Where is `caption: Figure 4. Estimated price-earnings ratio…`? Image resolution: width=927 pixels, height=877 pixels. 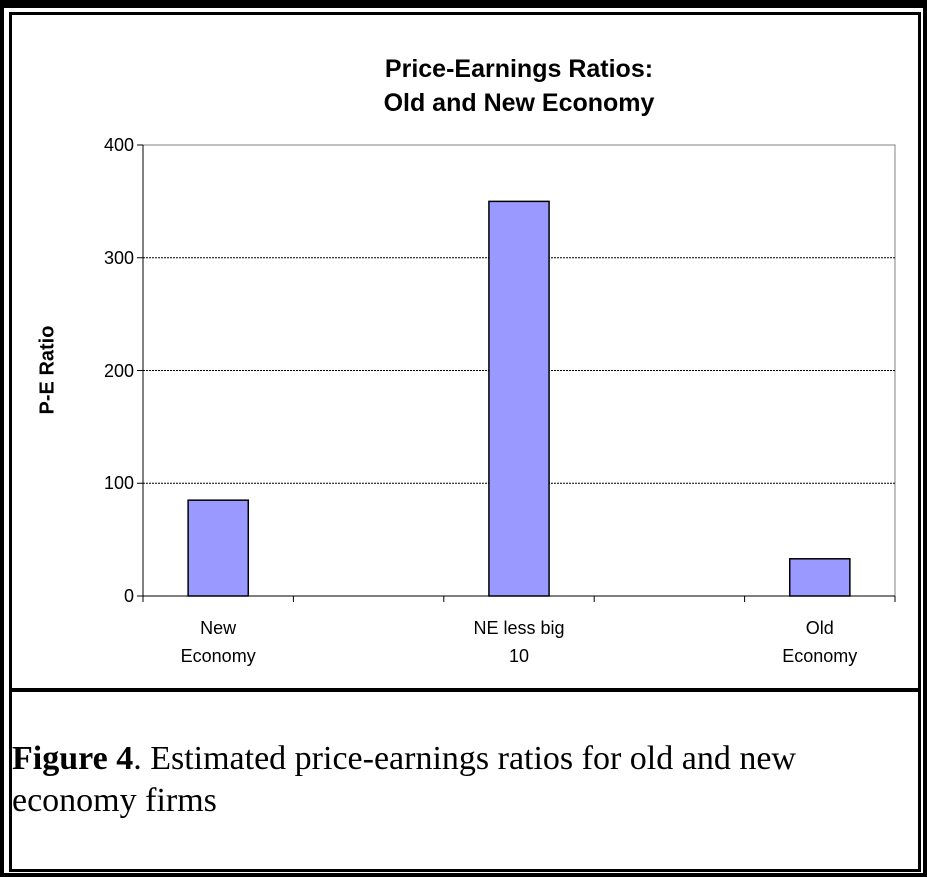 caption: Figure 4. Estimated price-earnings ratio… is located at coordinates (462, 780).